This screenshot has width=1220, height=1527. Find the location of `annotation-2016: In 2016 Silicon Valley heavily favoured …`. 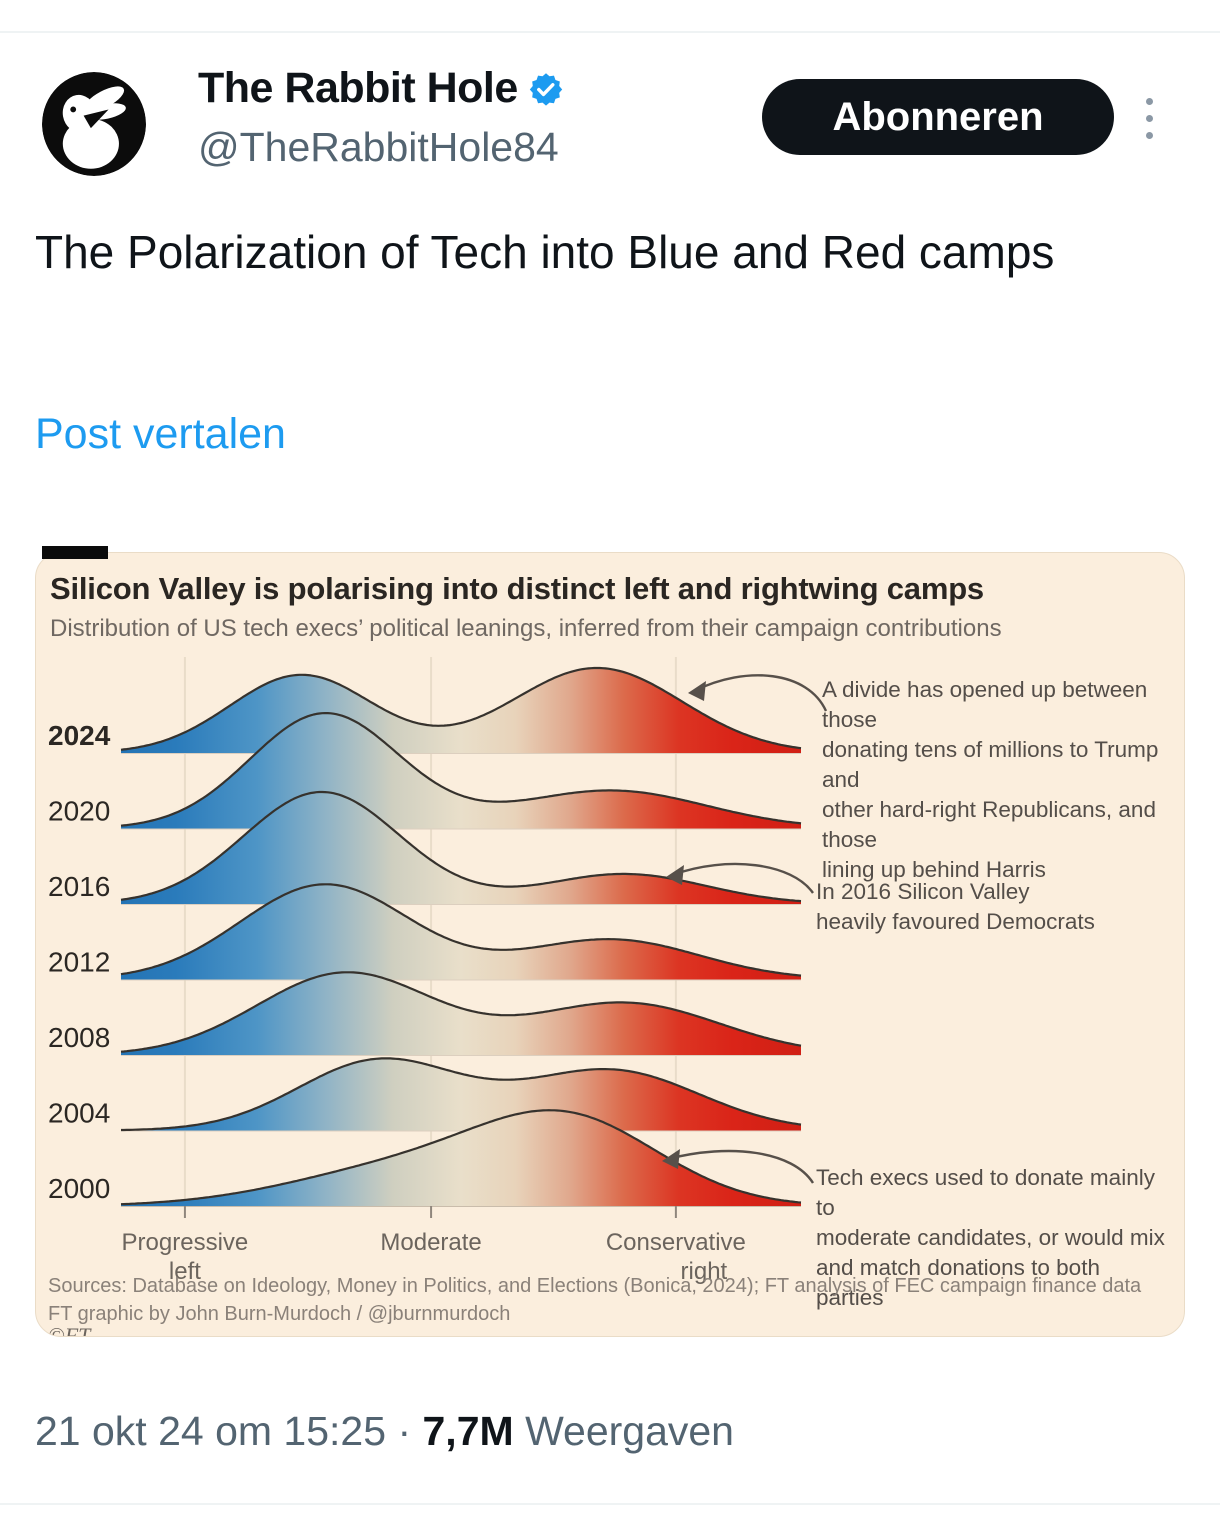

annotation-2016: In 2016 Silicon Valley heavily favoured … is located at coordinates (955, 906).